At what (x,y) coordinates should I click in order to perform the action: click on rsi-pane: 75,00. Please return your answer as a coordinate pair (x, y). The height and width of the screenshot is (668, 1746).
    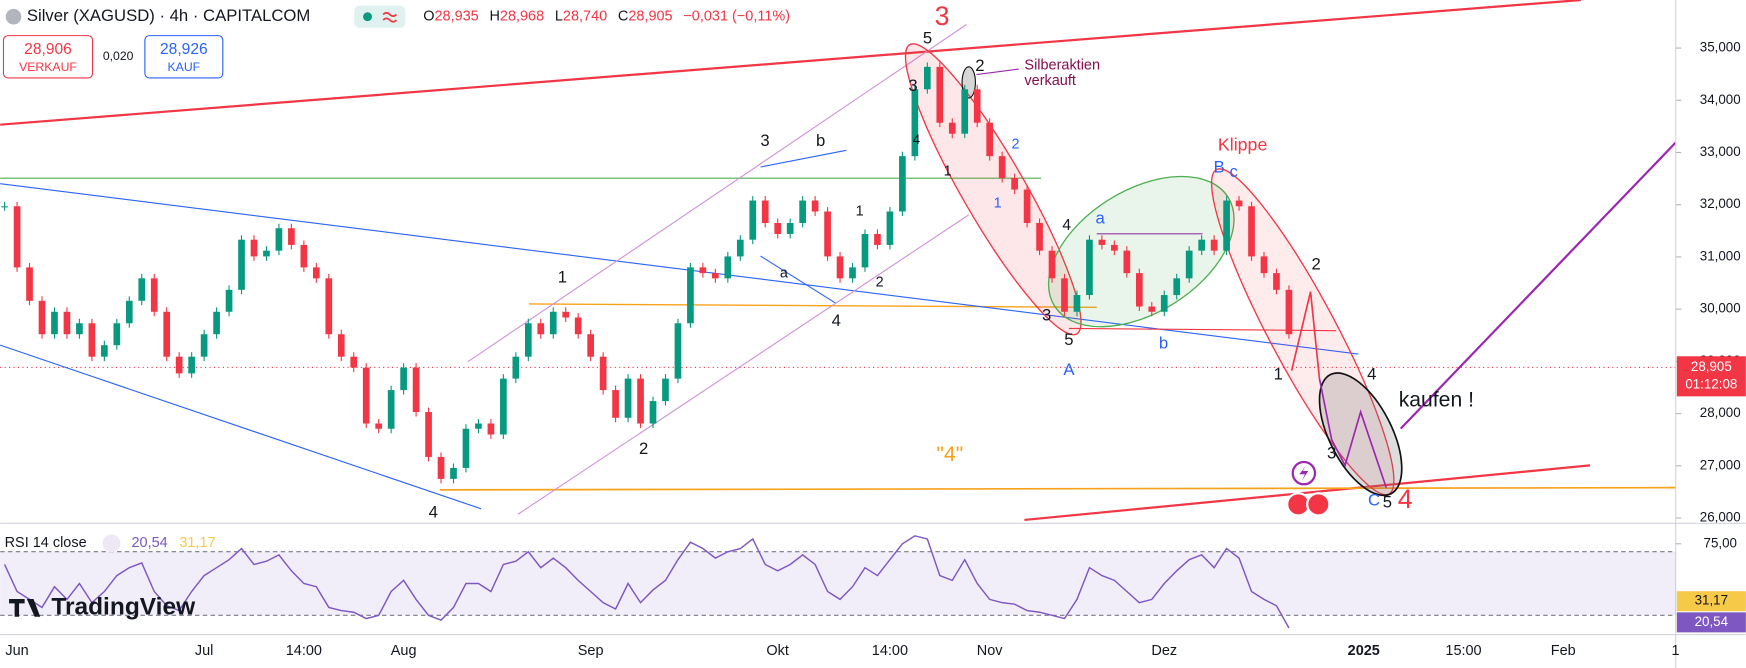
    Looking at the image, I should click on (868, 582).